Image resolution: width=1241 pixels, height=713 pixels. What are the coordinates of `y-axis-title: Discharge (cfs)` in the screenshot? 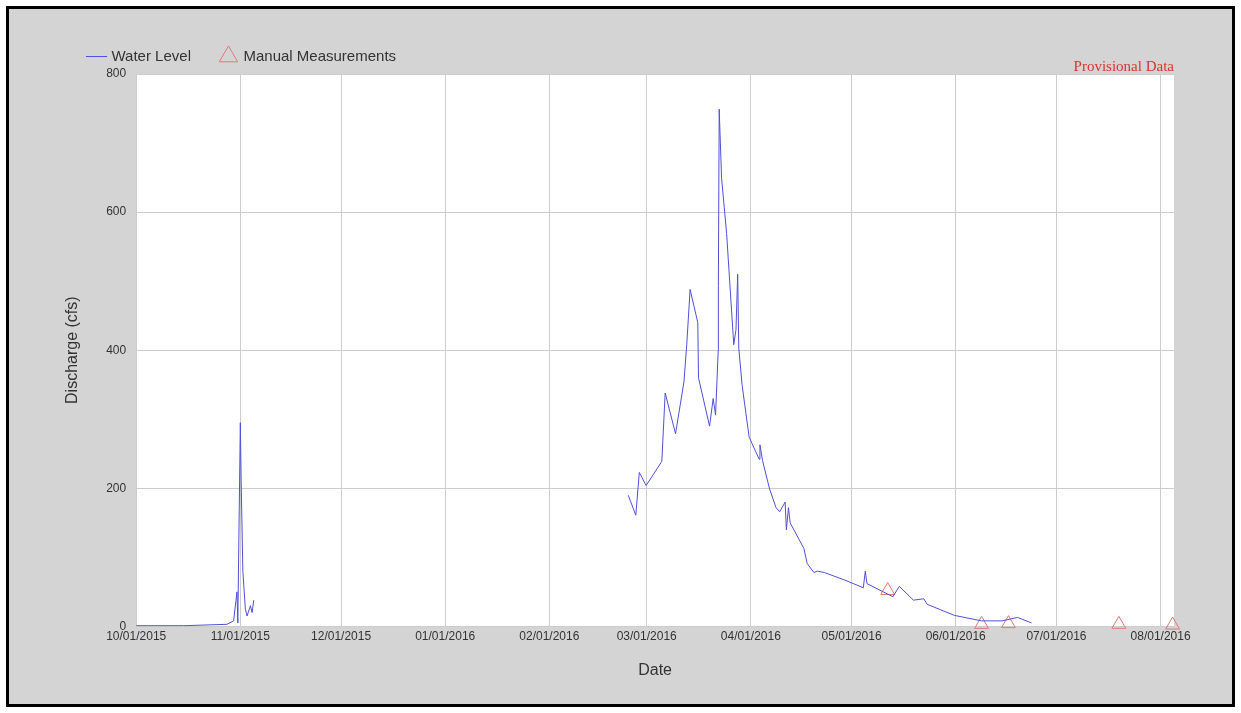 It's located at (72, 350).